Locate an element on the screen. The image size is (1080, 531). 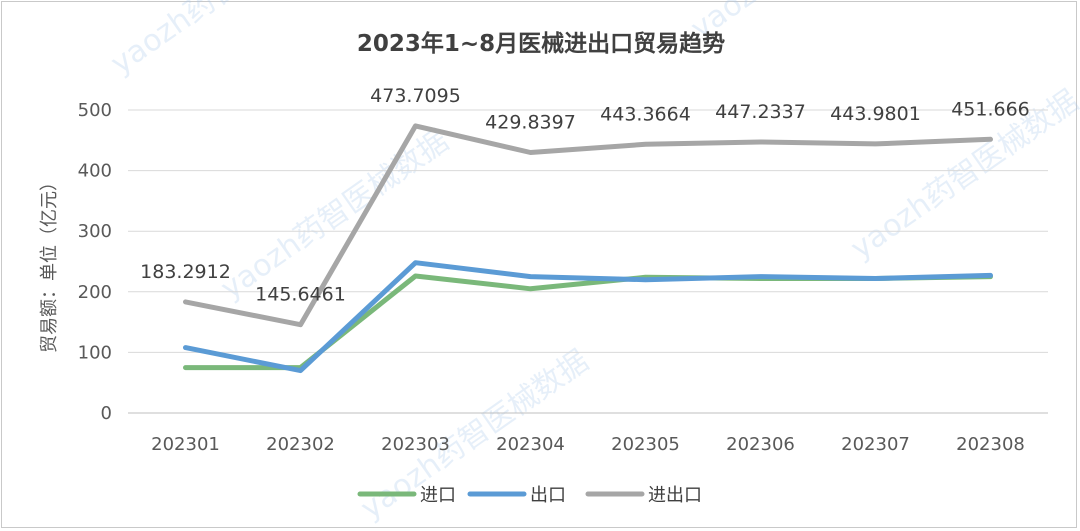
y-tick-label: 200 is located at coordinates (95, 292).